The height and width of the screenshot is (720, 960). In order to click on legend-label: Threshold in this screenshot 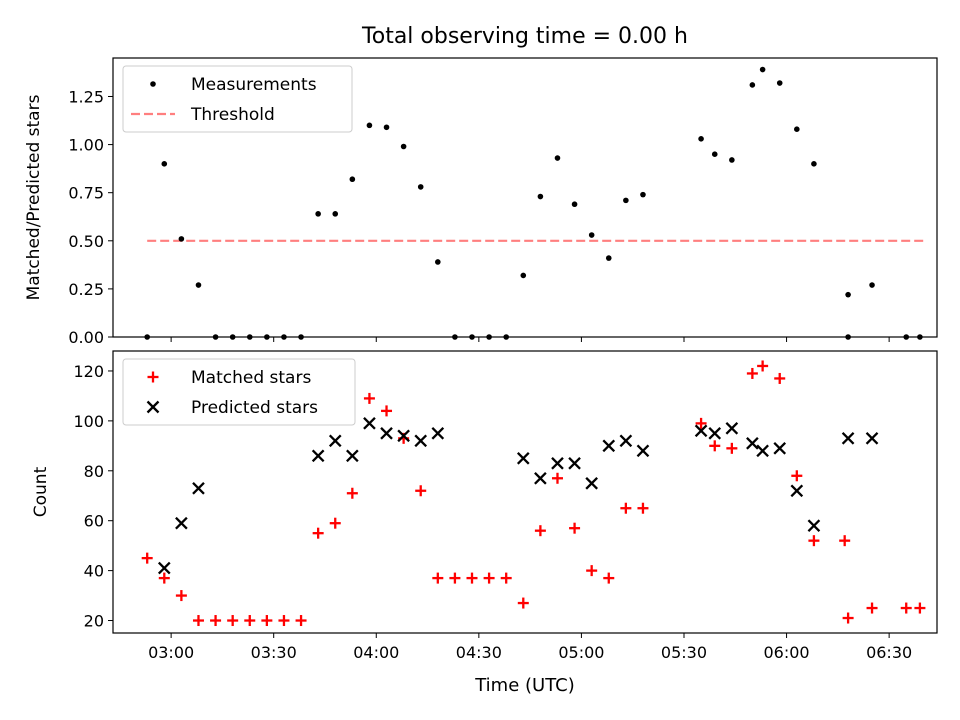, I will do `click(232, 115)`.